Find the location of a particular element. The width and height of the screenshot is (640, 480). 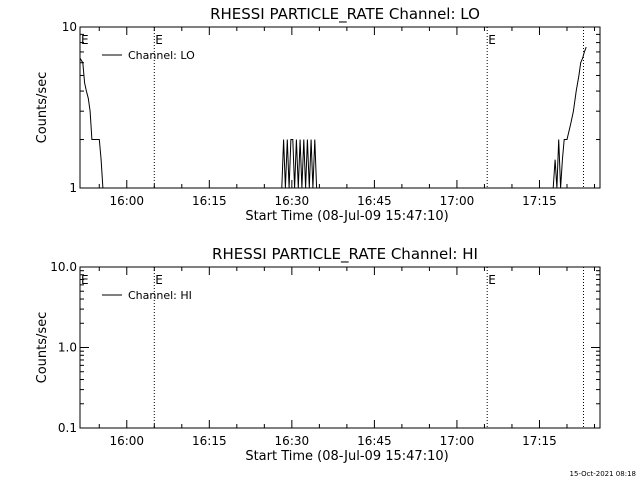

legend-label: Channel: HI is located at coordinates (160, 295).